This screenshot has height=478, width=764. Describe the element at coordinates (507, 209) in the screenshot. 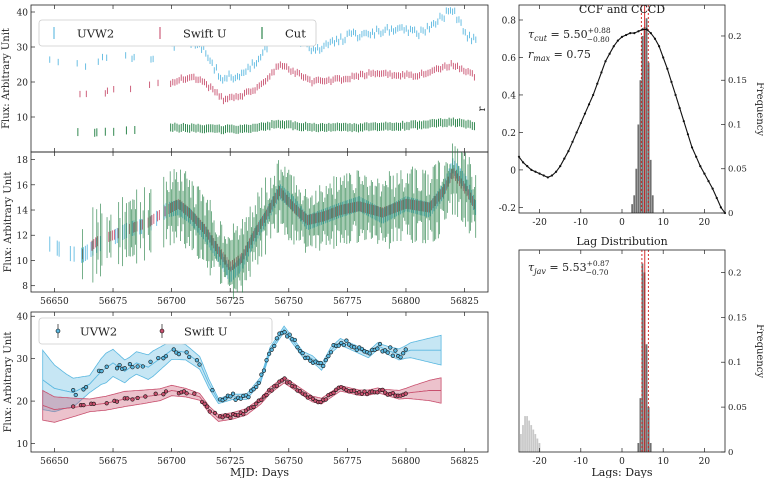

I see `y-tick-label: -0.2` at that location.